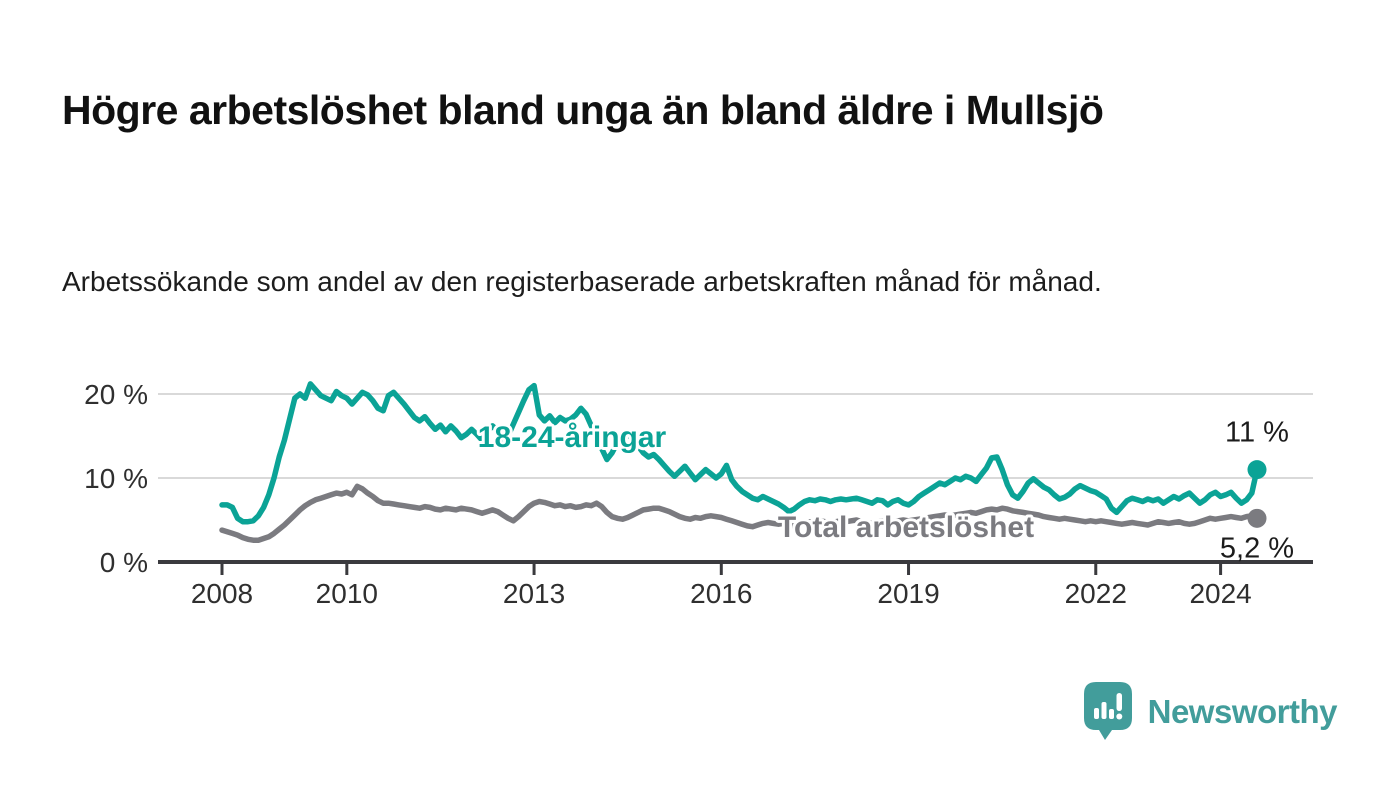 The height and width of the screenshot is (794, 1400). What do you see at coordinates (906, 527) in the screenshot?
I see `series-label: Total arbetslöshet` at bounding box center [906, 527].